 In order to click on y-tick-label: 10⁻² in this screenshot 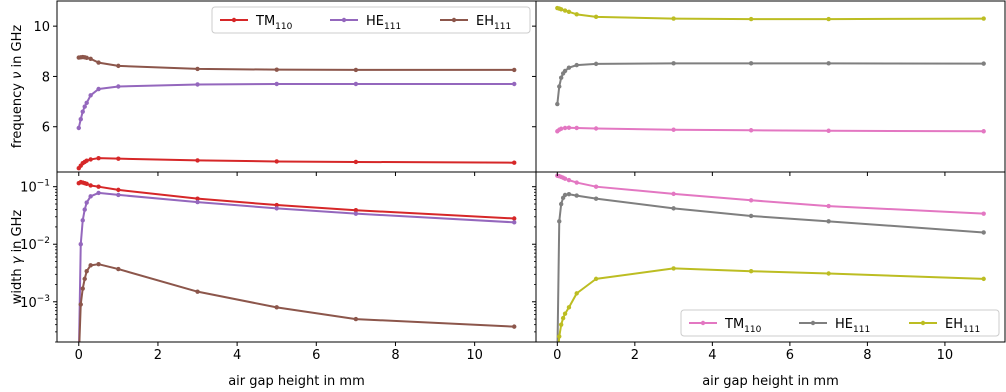, I will do `click(35, 244)`.